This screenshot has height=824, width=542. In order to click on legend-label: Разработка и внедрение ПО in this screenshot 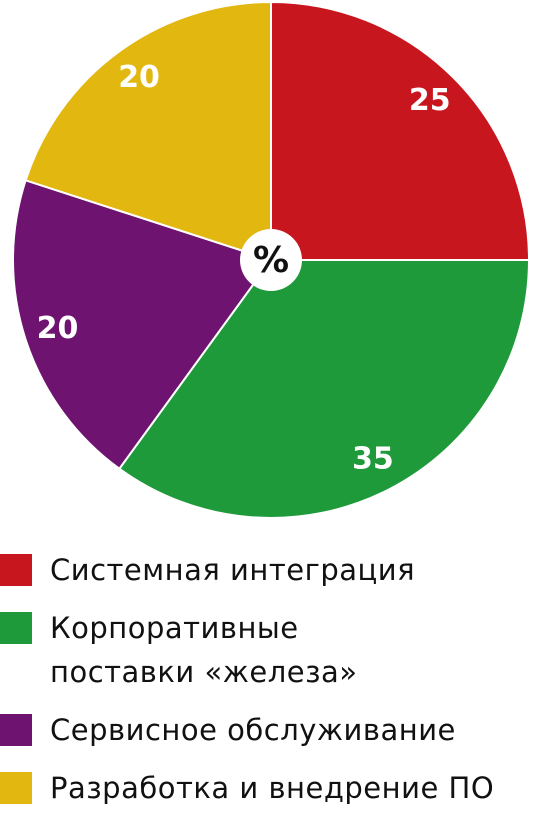, I will do `click(272, 788)`.